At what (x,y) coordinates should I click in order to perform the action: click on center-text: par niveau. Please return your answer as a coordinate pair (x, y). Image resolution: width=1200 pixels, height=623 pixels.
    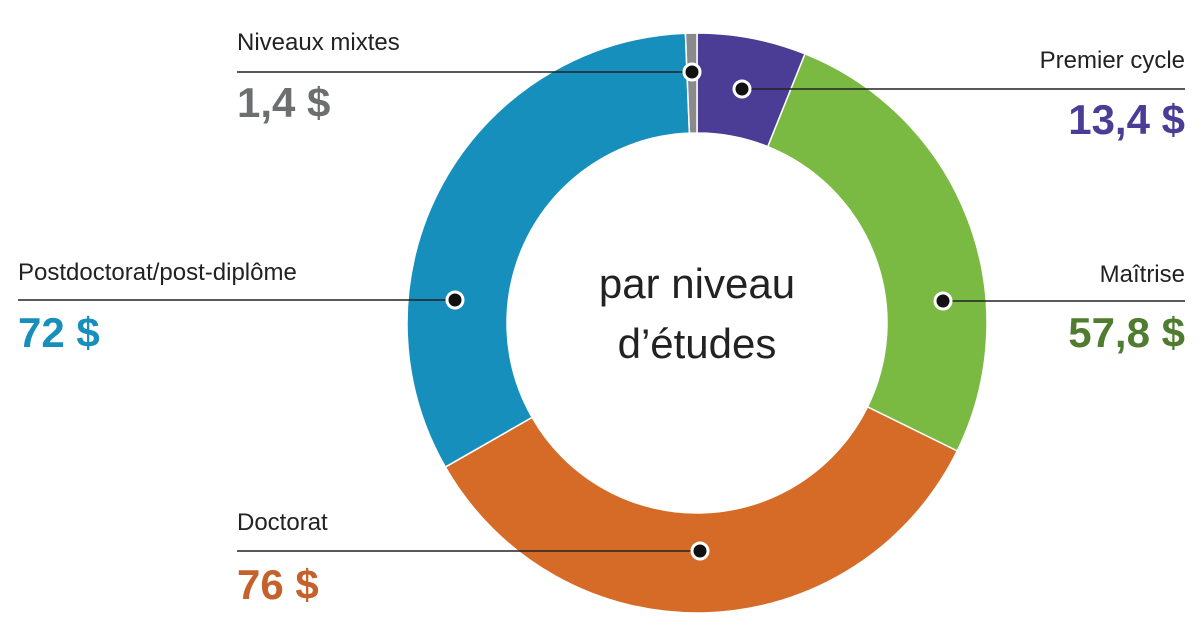
    Looking at the image, I should click on (697, 283).